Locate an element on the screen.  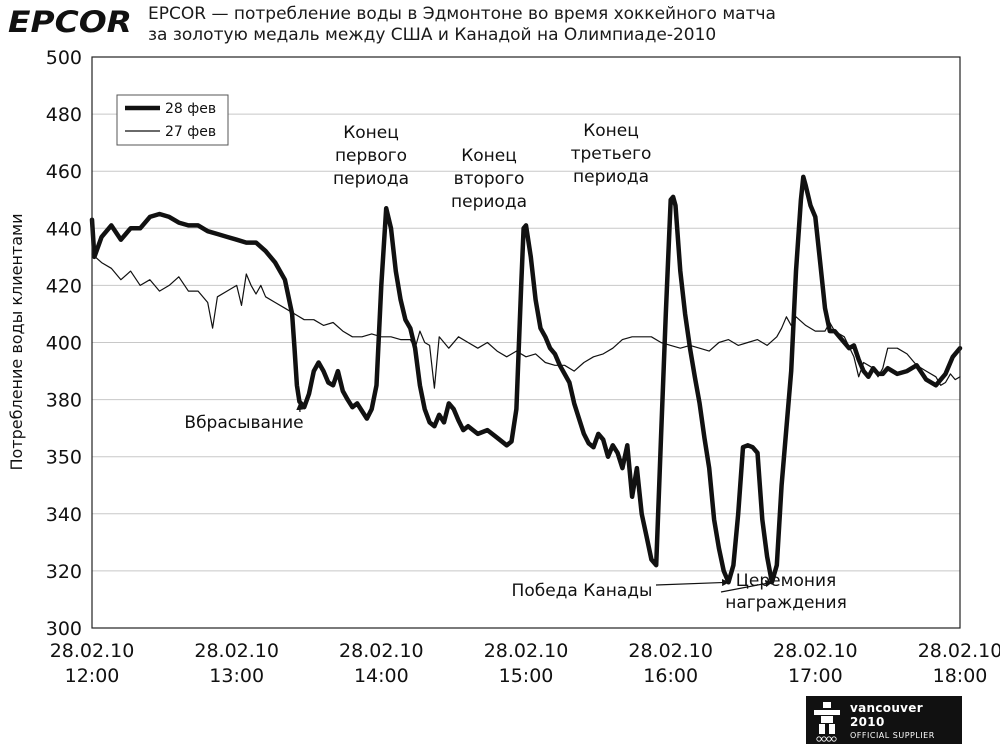
legend-box is located at coordinates (172, 120).